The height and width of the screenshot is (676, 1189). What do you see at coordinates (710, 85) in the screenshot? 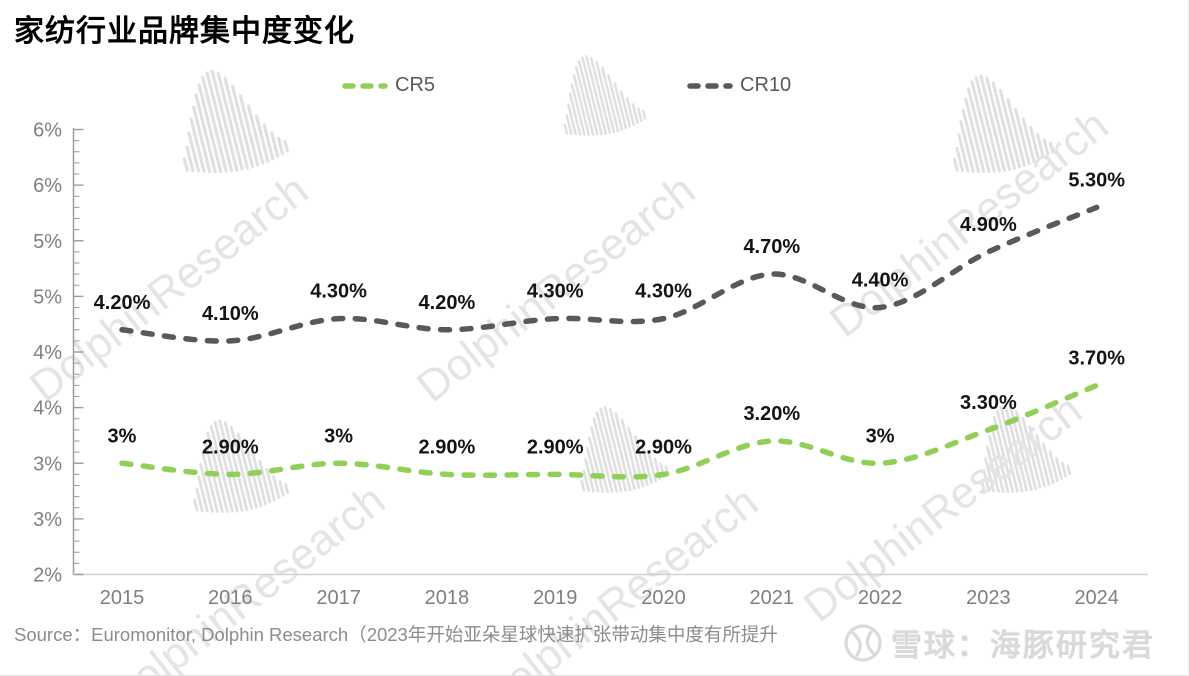
I see `cr10-dash-swatch-icon` at bounding box center [710, 85].